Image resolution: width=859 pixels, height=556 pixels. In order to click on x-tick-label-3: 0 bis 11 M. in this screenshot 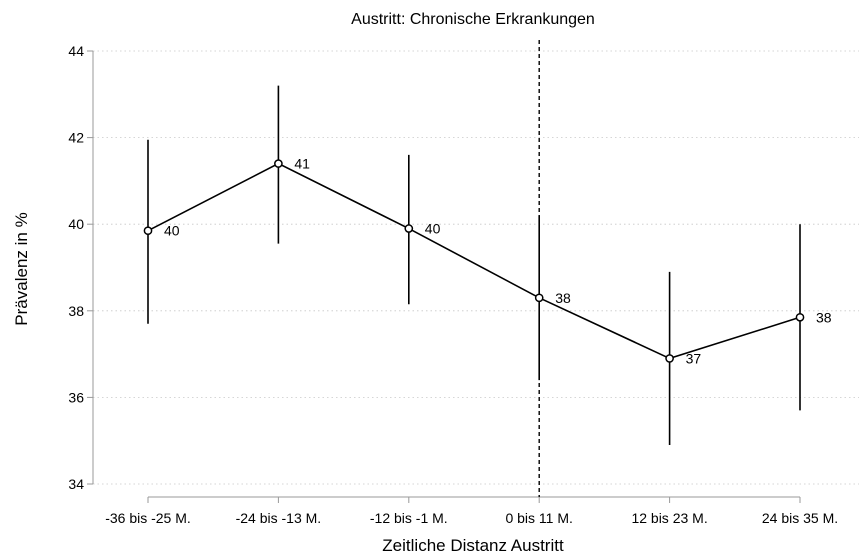, I will do `click(538, 518)`.